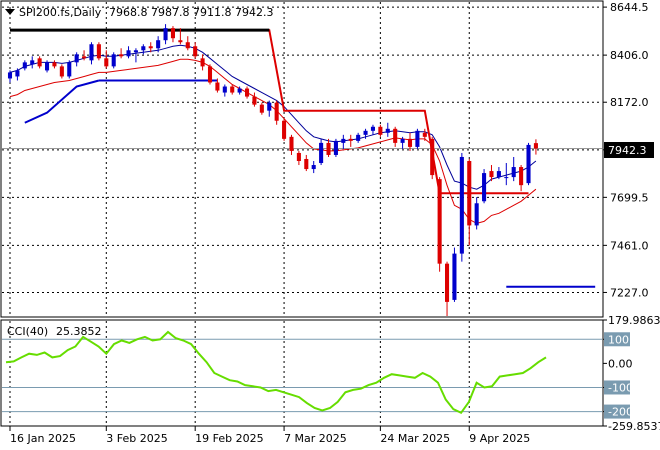 The height and width of the screenshot is (450, 660). I want to click on y-tick-label: 7699.5, so click(629, 197).